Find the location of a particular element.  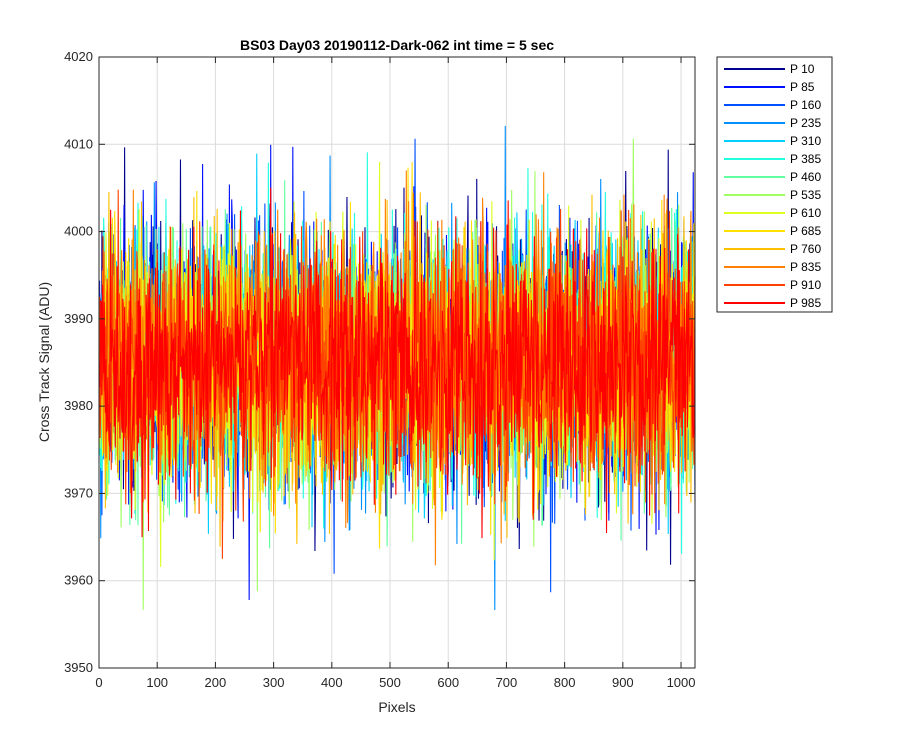

legend-label: P 310 is located at coordinates (805, 141).